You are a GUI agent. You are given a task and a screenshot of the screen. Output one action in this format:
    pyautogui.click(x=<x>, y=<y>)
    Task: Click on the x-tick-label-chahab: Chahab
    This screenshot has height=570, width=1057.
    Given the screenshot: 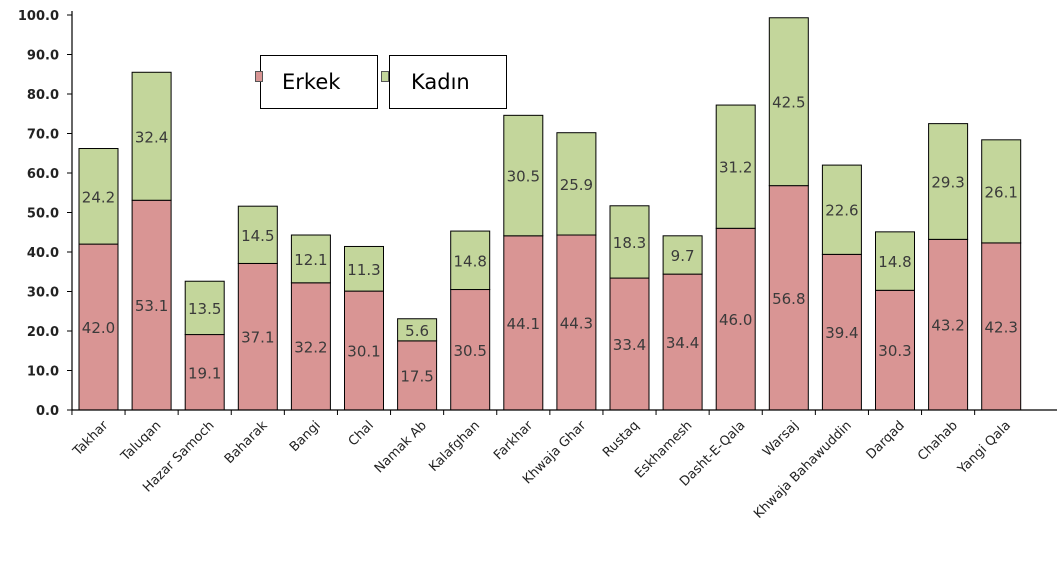 What is the action you would take?
    pyautogui.click(x=938, y=441)
    